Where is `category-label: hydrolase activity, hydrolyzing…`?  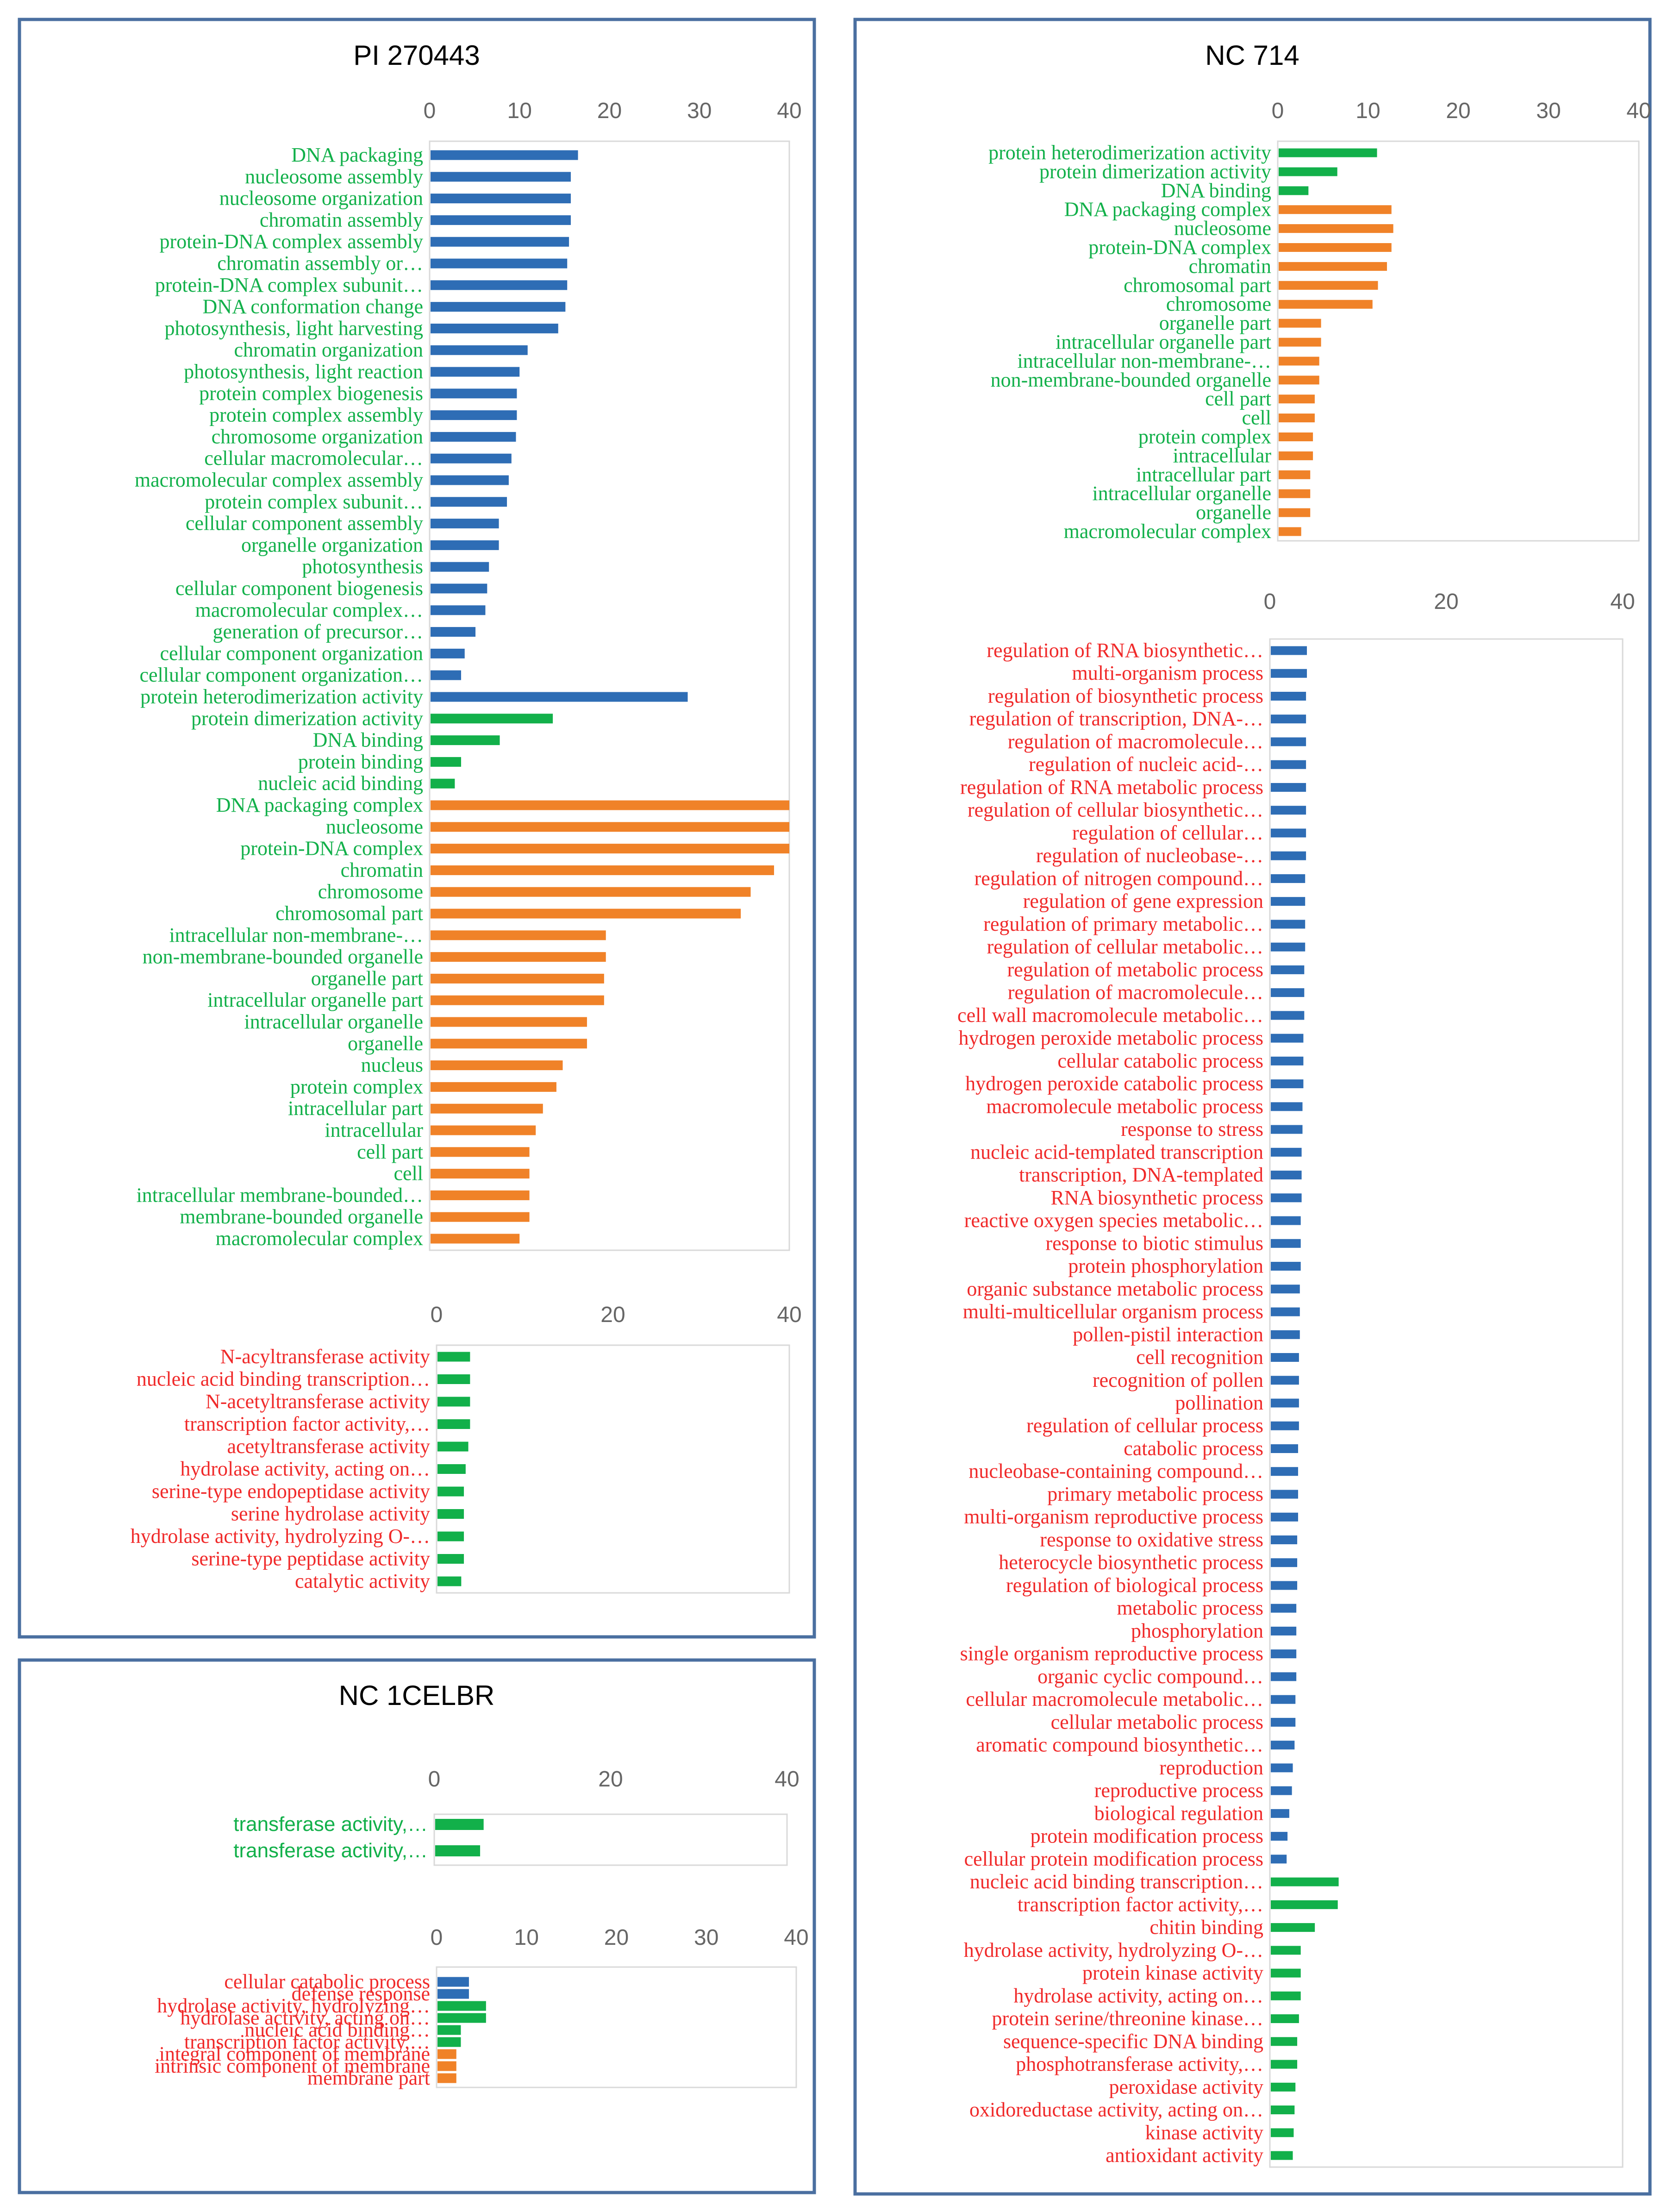
category-label: hydrolase activity, hydrolyzing… is located at coordinates (293, 2006).